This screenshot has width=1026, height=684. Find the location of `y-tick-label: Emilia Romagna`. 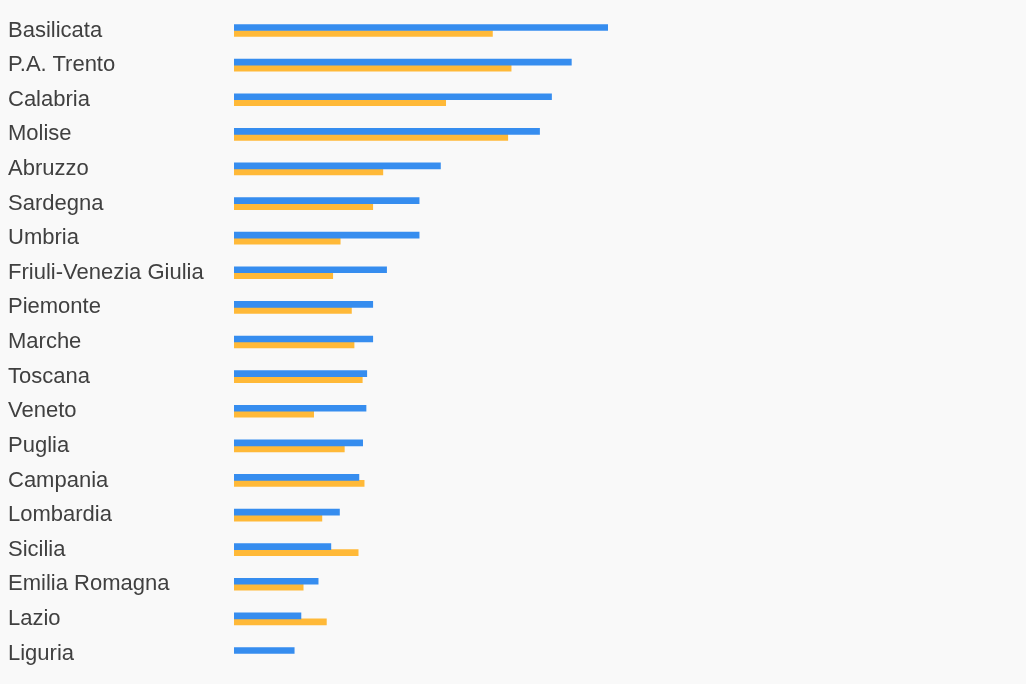

y-tick-label: Emilia Romagna is located at coordinates (89, 583).